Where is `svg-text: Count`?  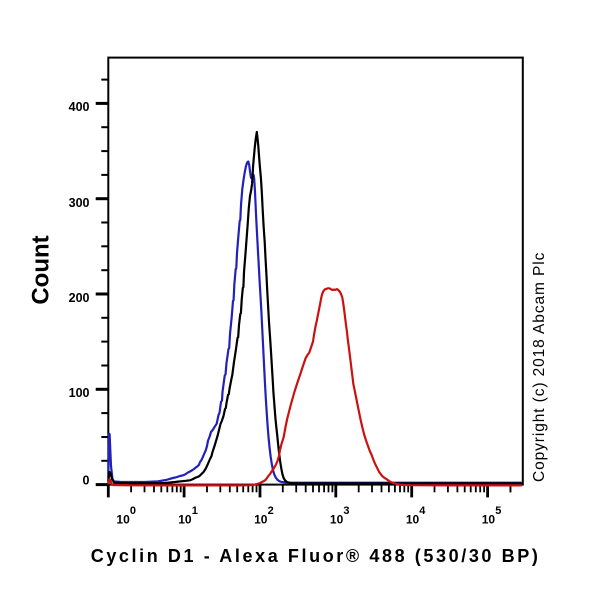 svg-text: Count is located at coordinates (41, 269).